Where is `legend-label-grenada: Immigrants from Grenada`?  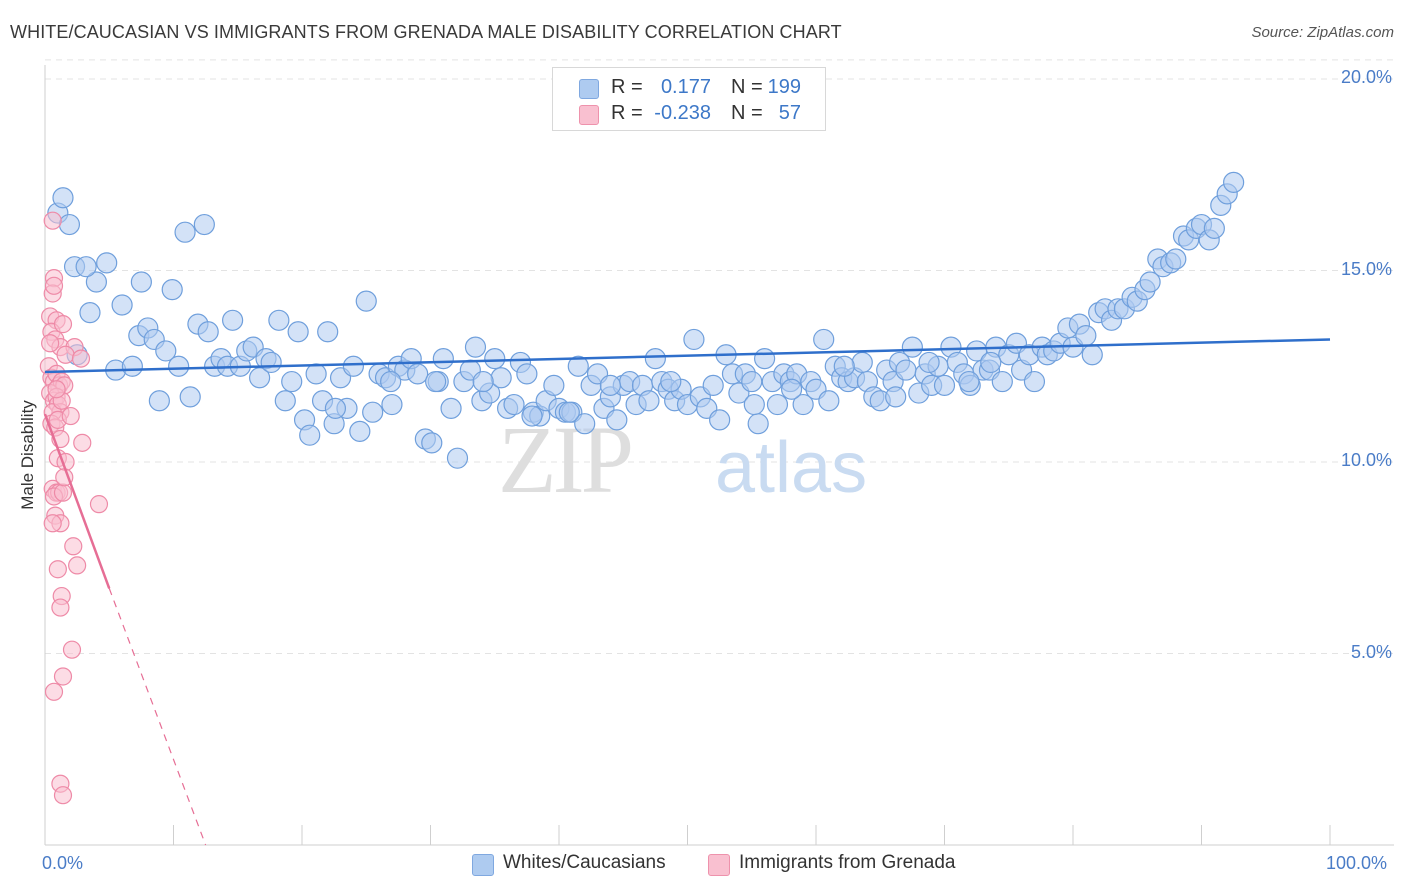
legend-label-grenada: Immigrants from Grenada is located at coordinates (847, 862).